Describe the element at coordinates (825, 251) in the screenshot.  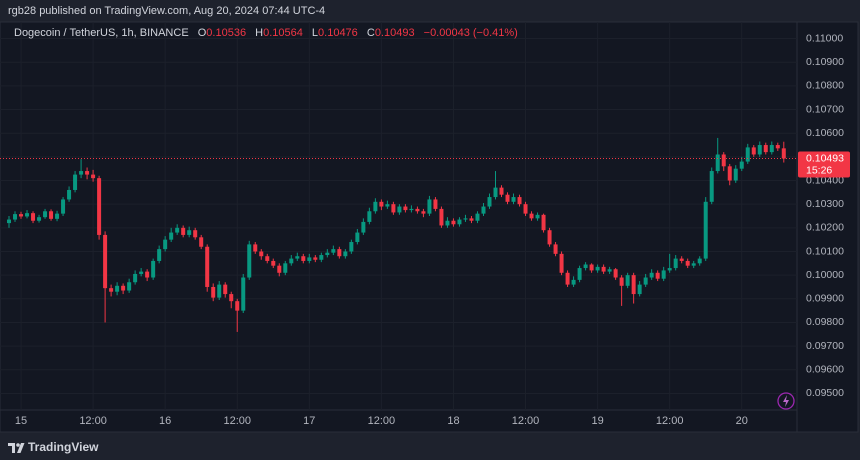
I see `y-tick-label: 0.10100` at that location.